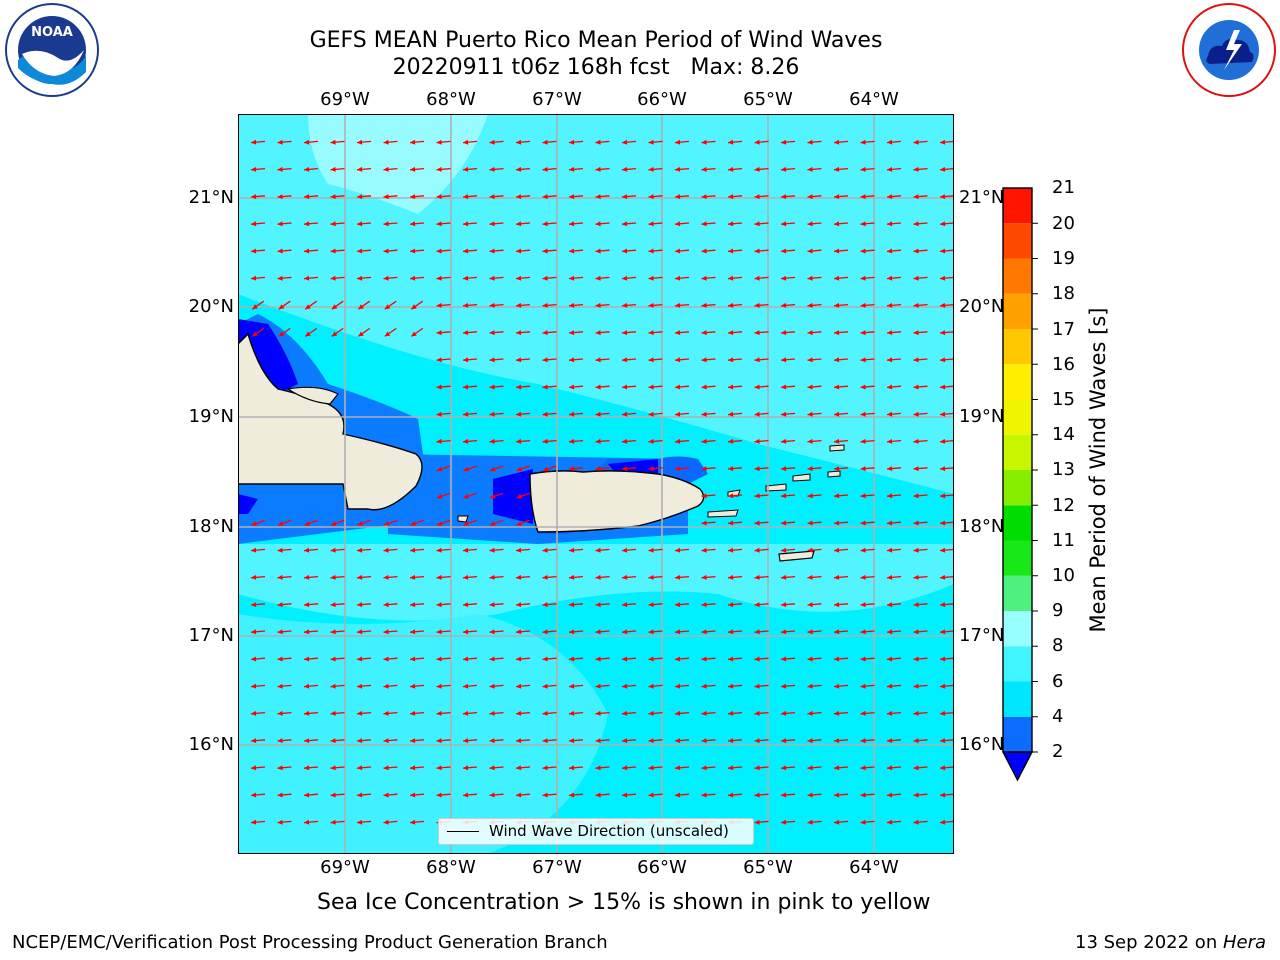  I want to click on land-vieques, so click(723, 513).